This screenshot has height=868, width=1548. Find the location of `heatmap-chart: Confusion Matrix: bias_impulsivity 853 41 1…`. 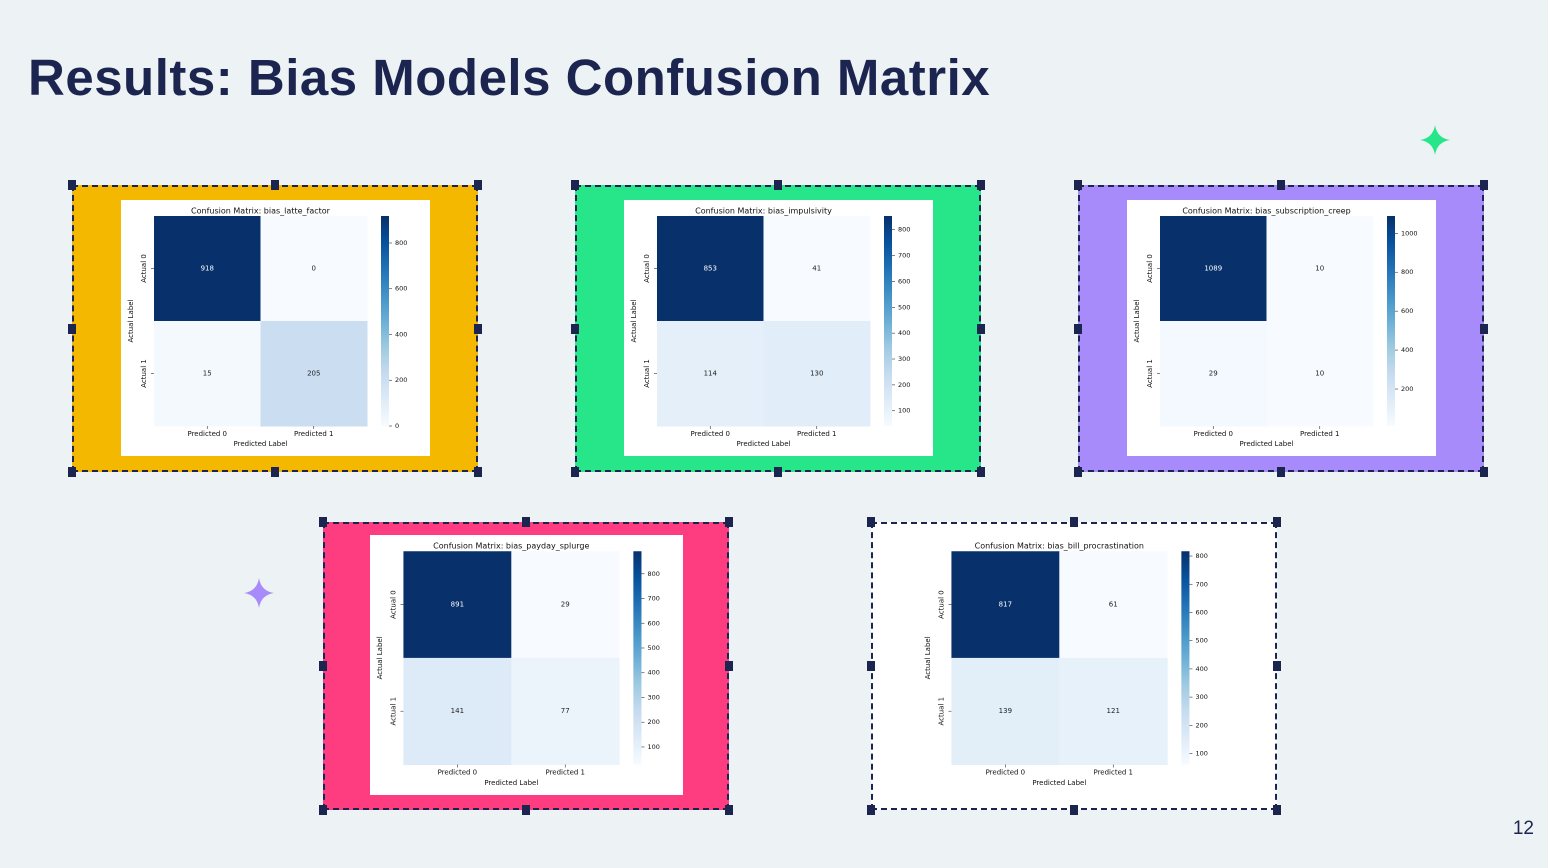

heatmap-chart: Confusion Matrix: bias_impulsivity 853 41 1… is located at coordinates (770, 328).